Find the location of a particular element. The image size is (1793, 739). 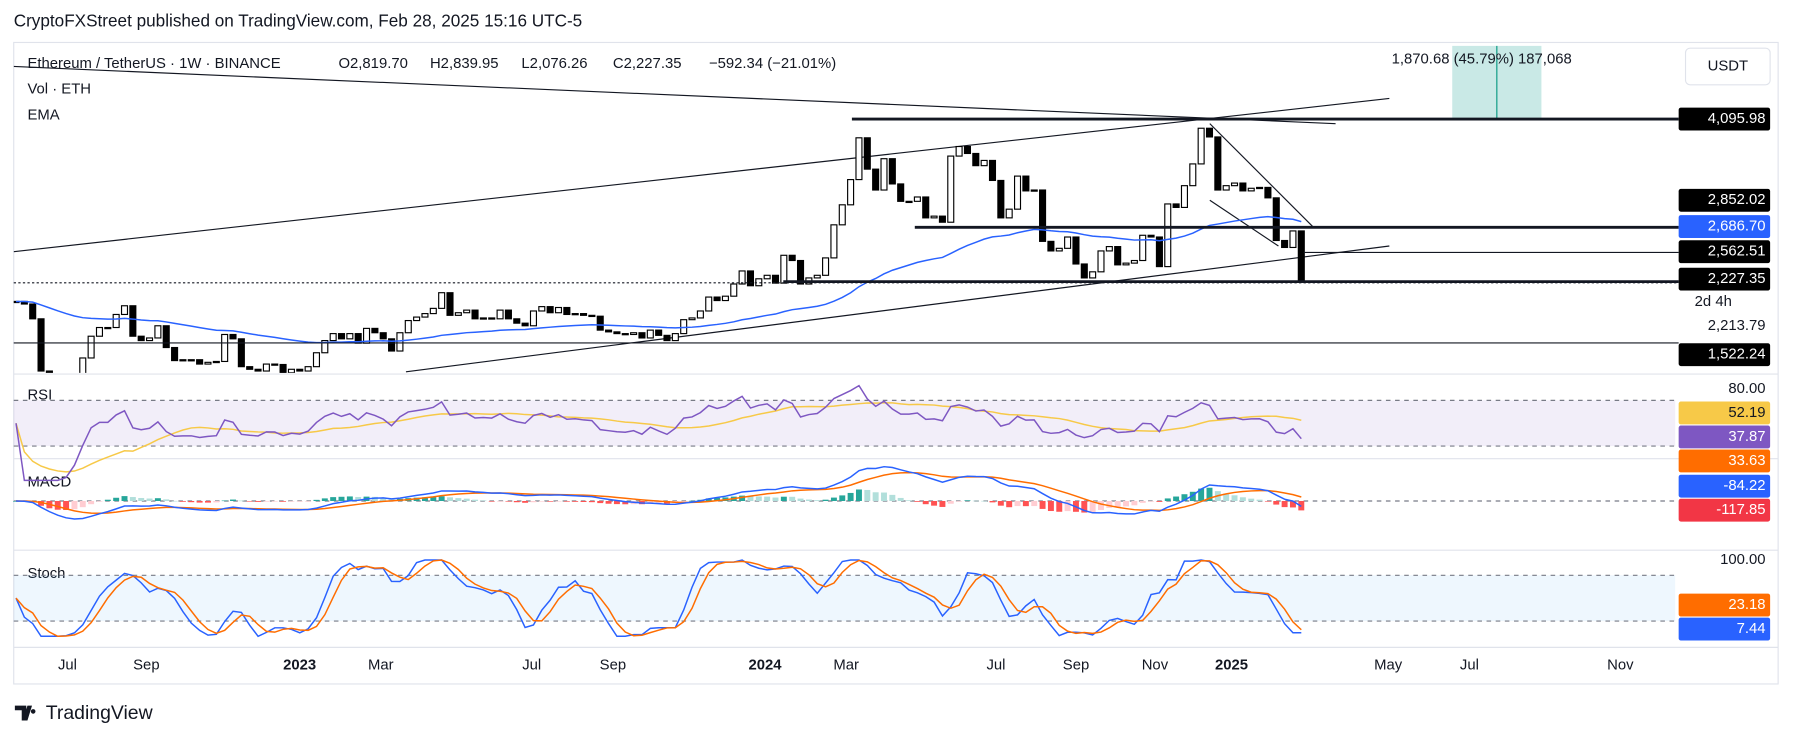

currency-button is located at coordinates (1727, 66).